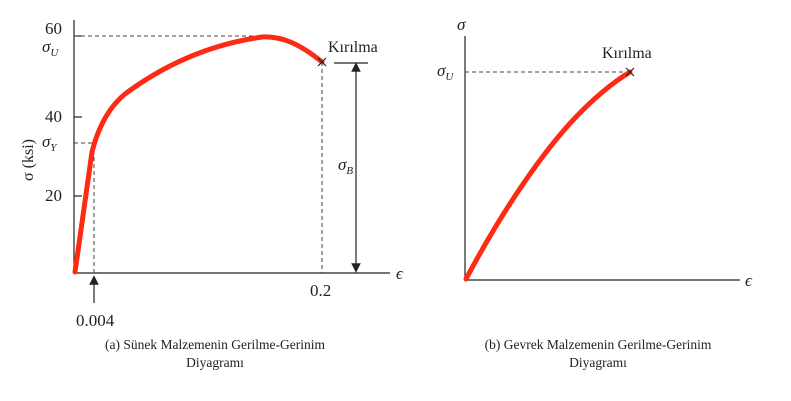  What do you see at coordinates (548, 175) in the screenshot?
I see `brittle-stress-strain-curve` at bounding box center [548, 175].